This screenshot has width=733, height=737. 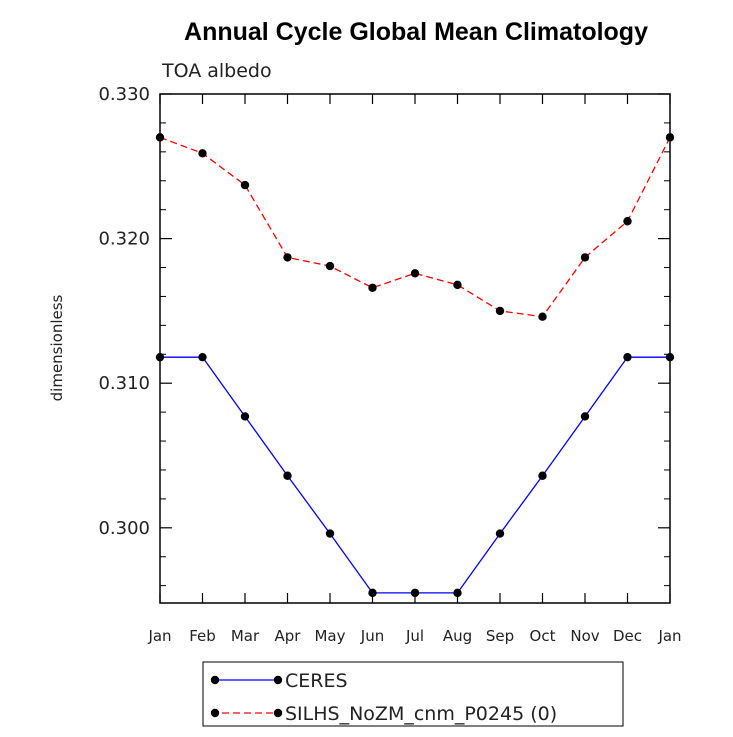 I want to click on x-tick-label: Jun, so click(x=372, y=636).